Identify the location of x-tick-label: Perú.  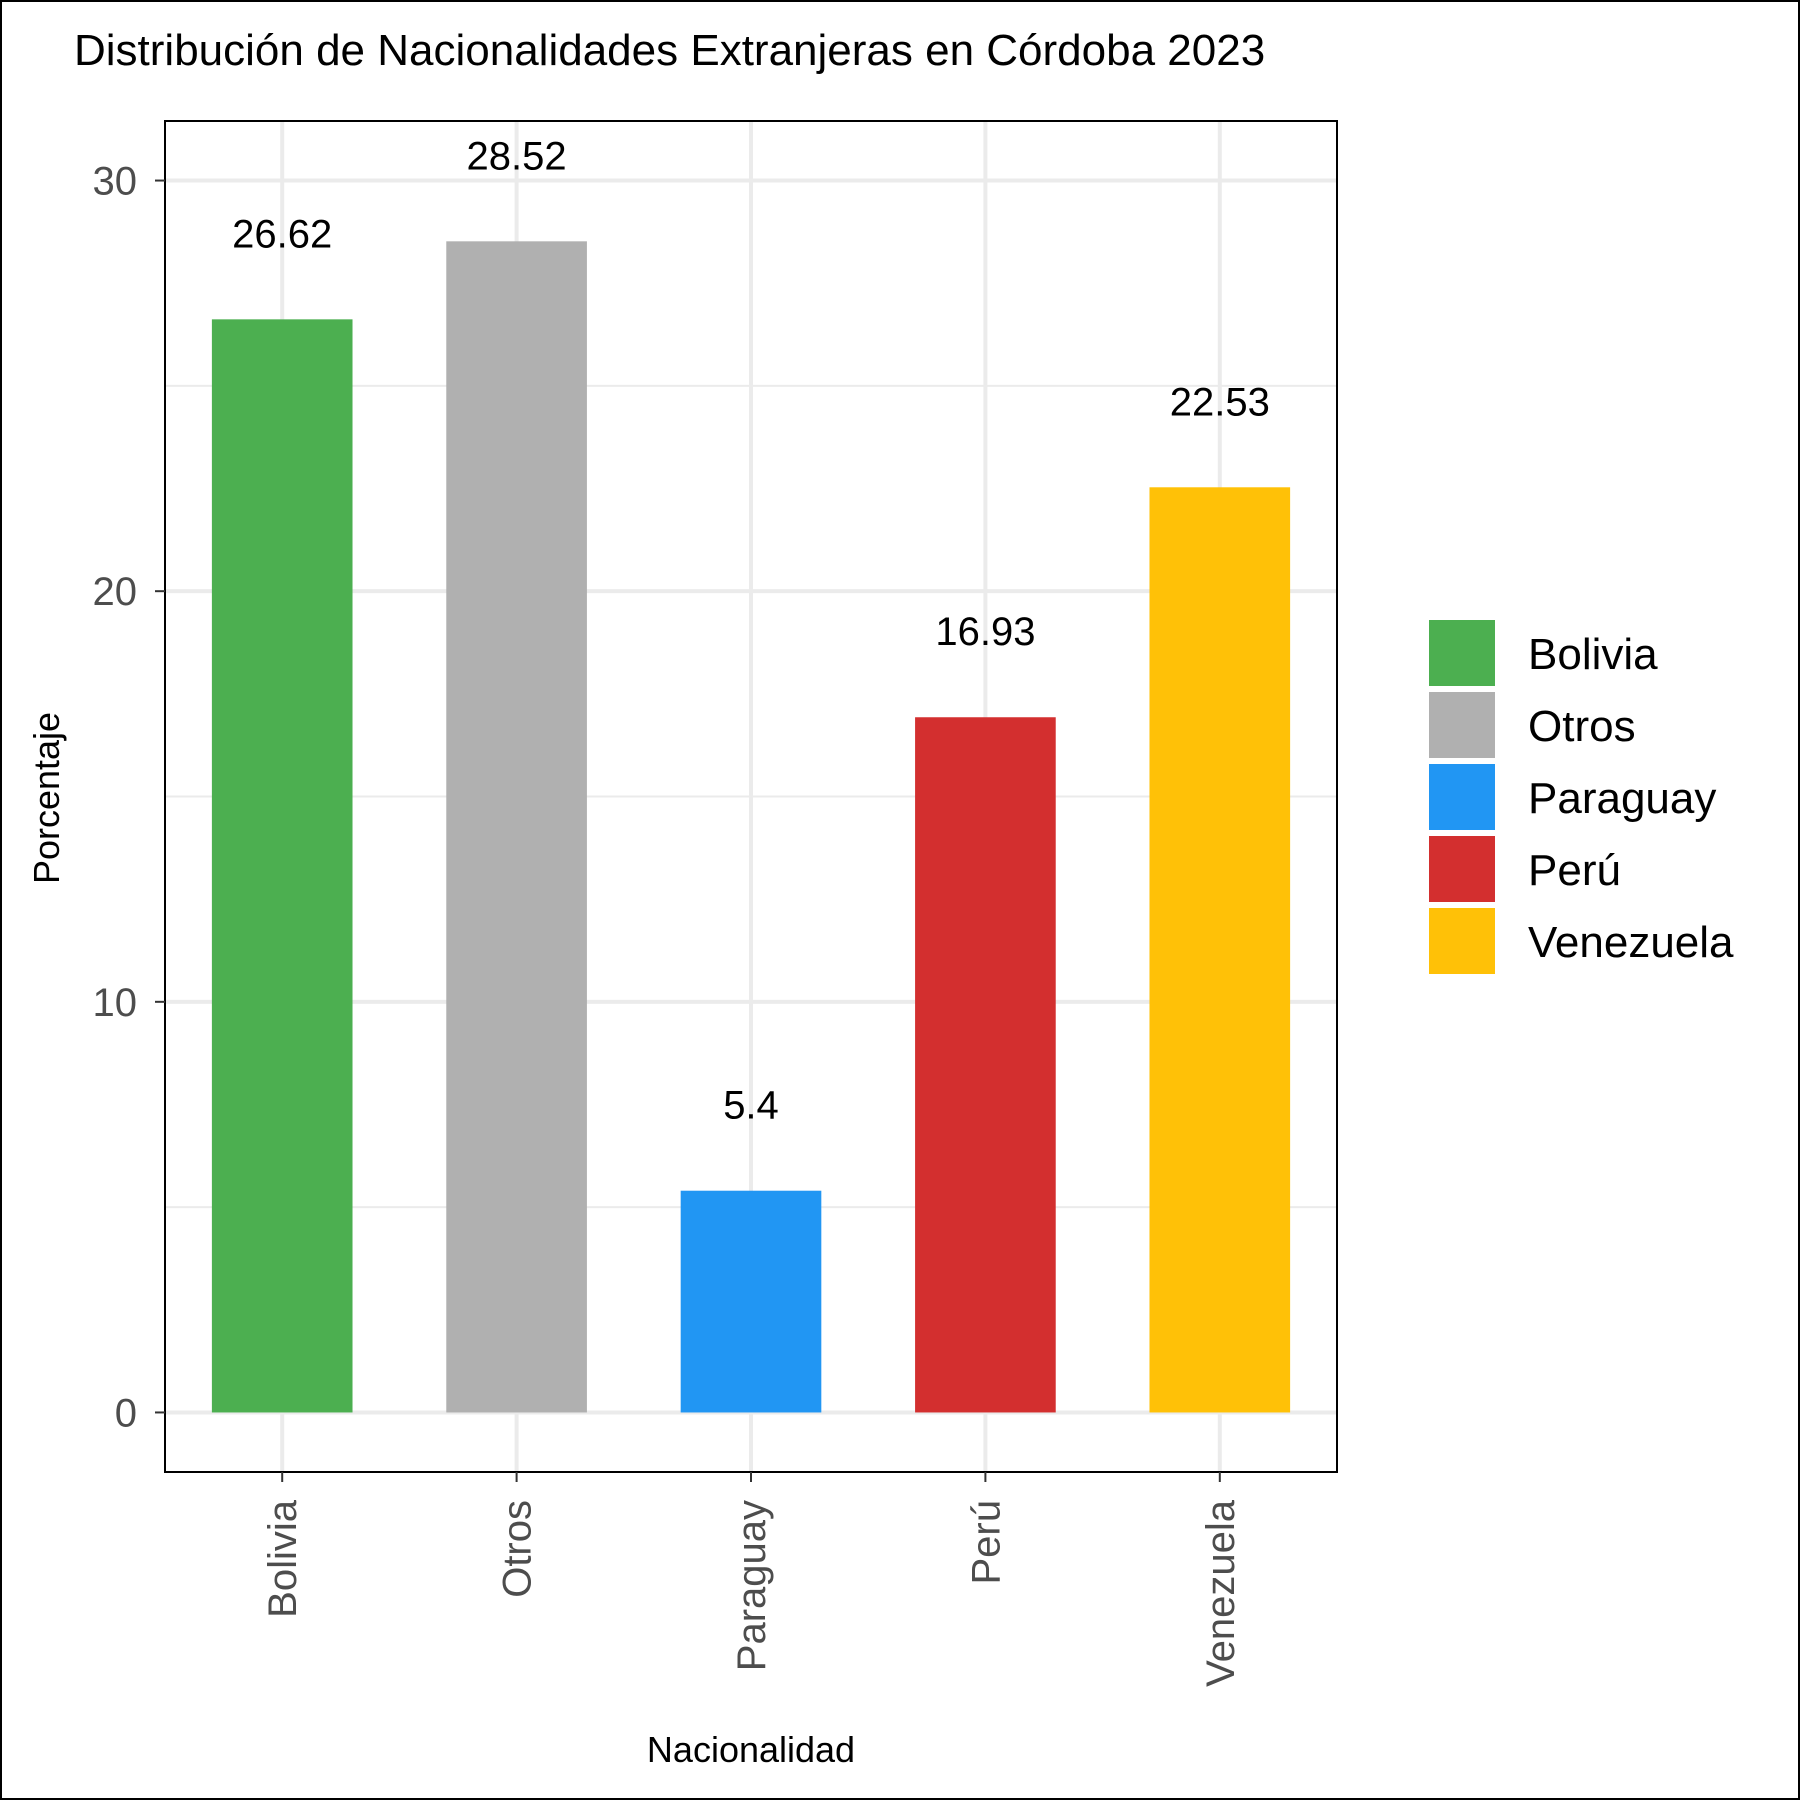
(986, 1542).